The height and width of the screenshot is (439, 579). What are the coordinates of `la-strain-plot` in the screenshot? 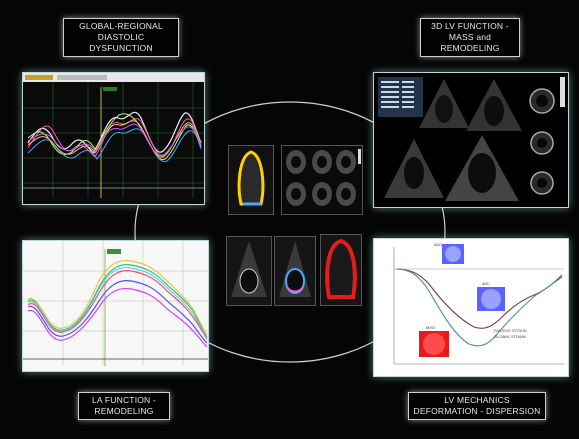 It's located at (115, 303).